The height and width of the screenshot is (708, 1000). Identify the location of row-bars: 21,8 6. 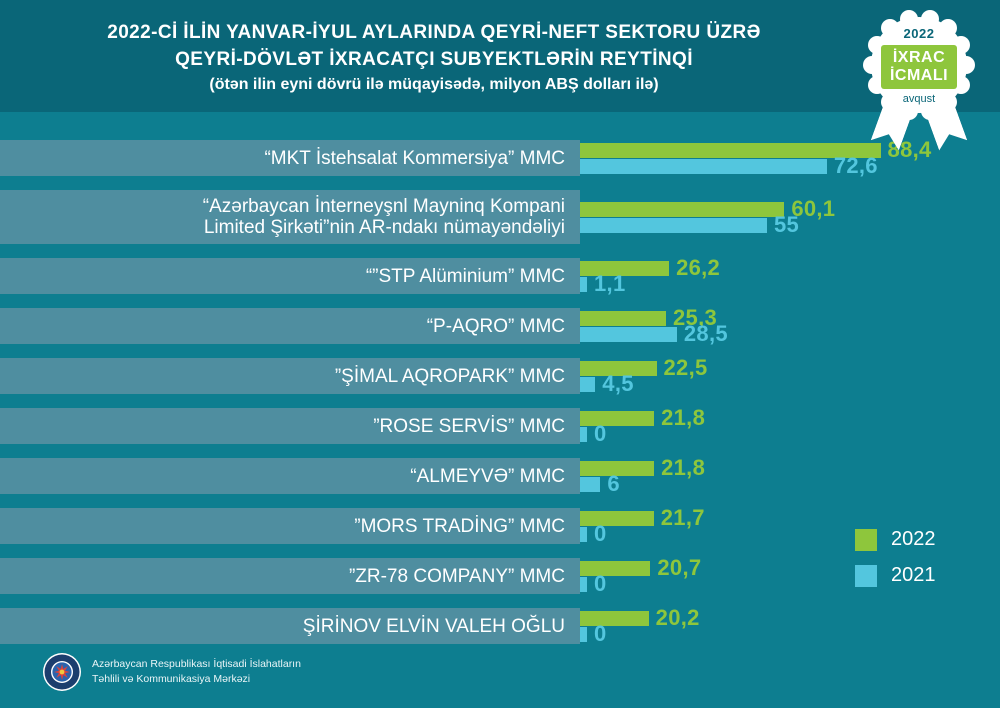
(642, 475).